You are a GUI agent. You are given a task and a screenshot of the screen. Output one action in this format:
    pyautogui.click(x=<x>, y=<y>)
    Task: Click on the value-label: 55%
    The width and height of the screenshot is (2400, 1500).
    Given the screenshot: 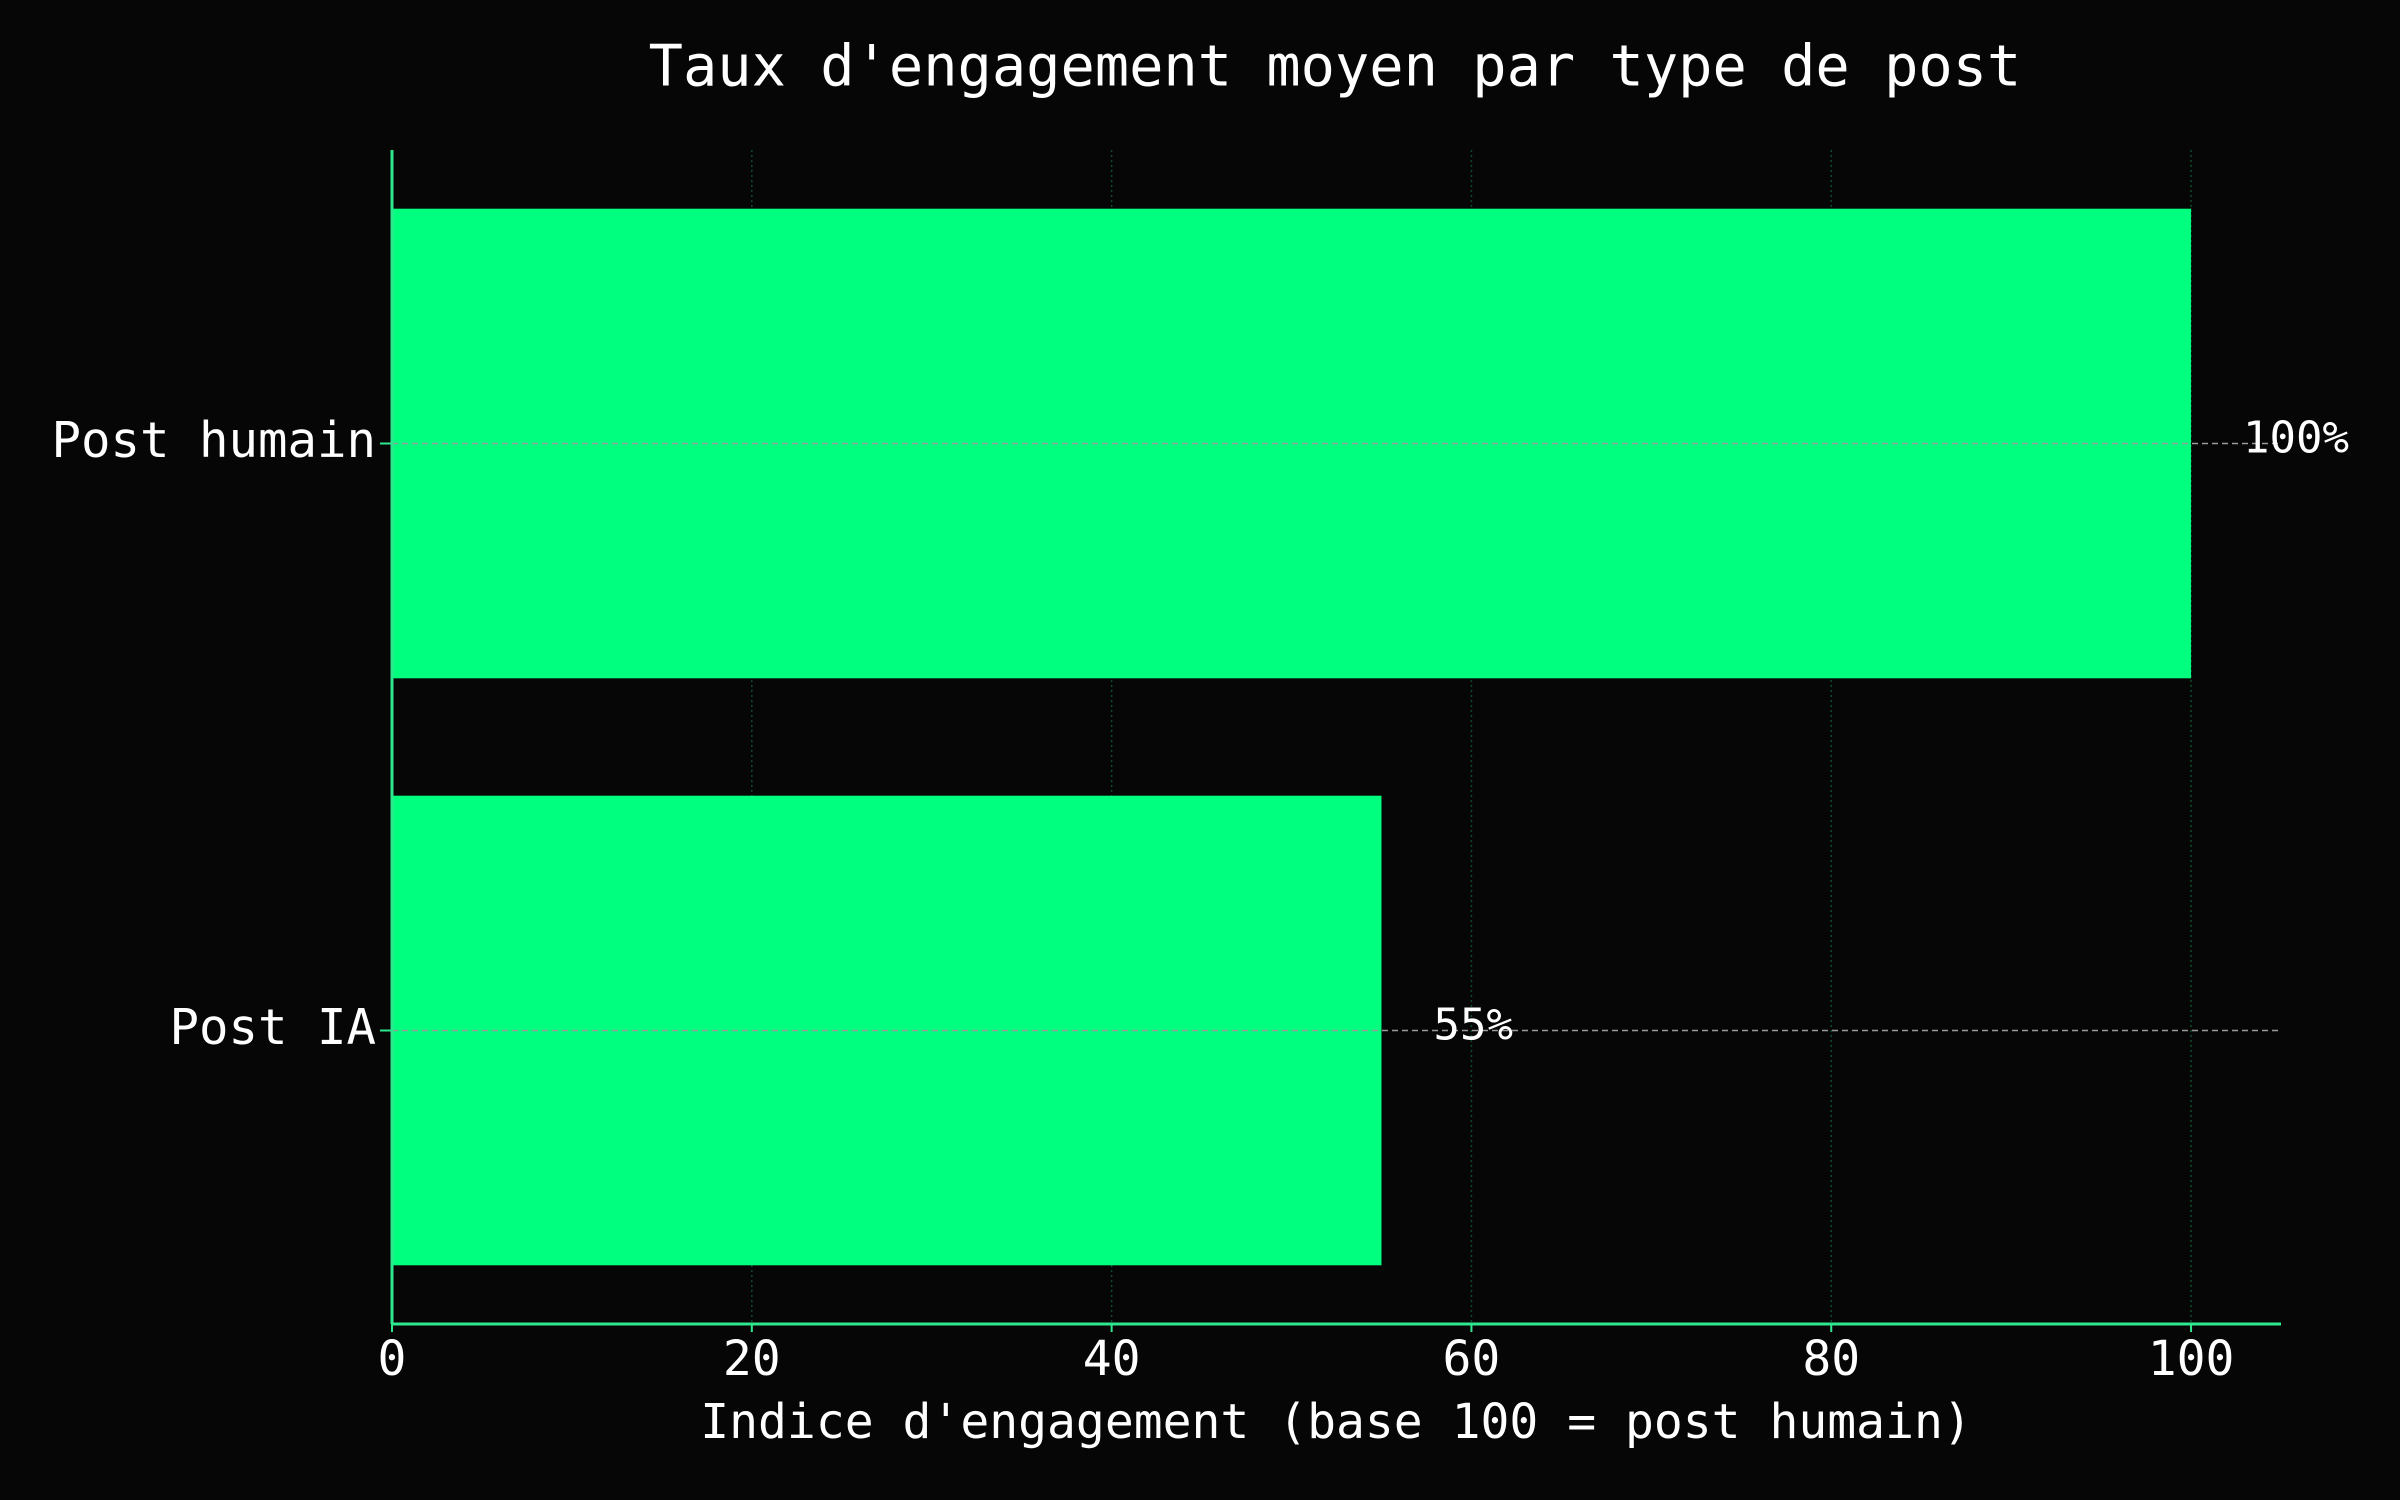 What is the action you would take?
    pyautogui.click(x=1472, y=1025)
    